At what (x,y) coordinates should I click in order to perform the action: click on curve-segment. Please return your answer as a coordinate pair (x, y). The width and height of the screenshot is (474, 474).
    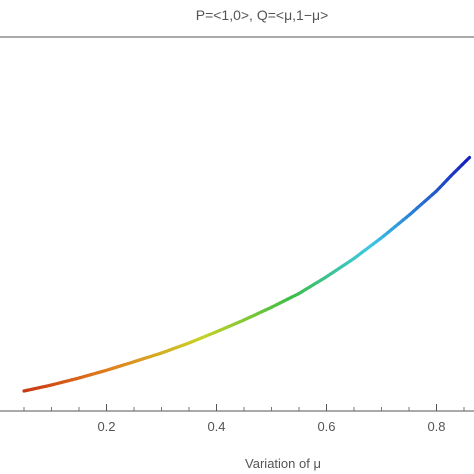
    Looking at the image, I should click on (468, 159).